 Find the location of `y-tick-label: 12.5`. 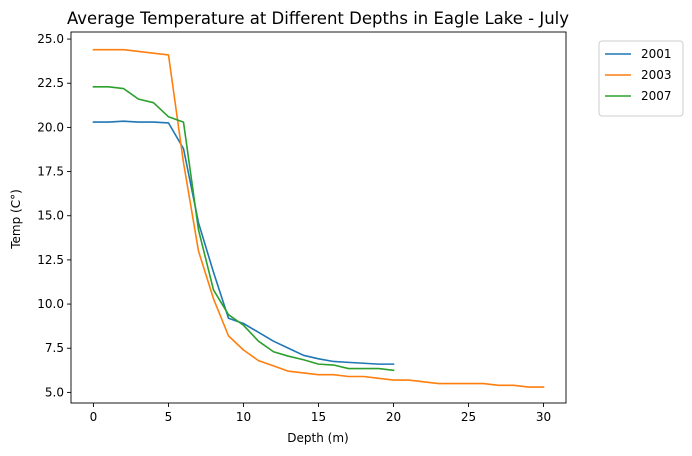

y-tick-label: 12.5 is located at coordinates (50, 260).